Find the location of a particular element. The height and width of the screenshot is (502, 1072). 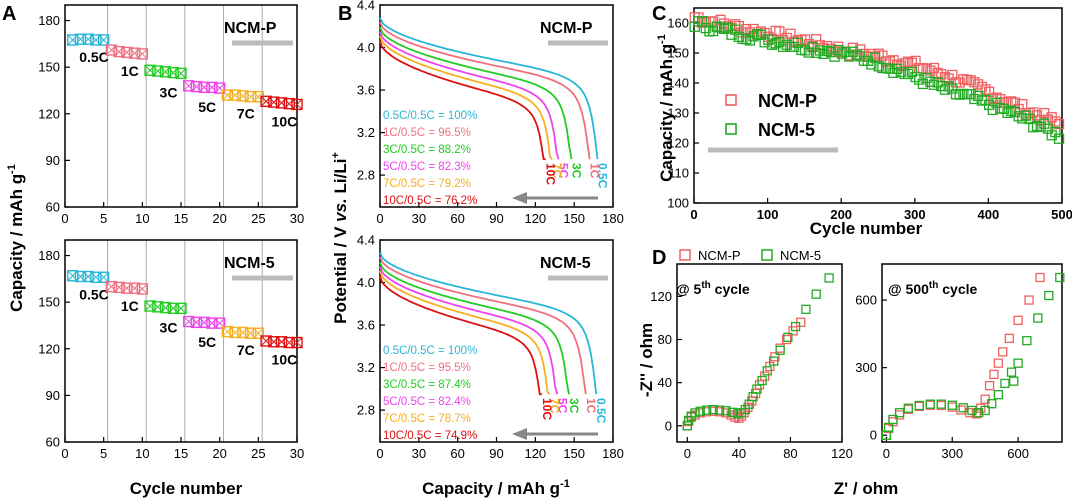

panel-c-y-tick-label-3: 130 is located at coordinates (678, 113).